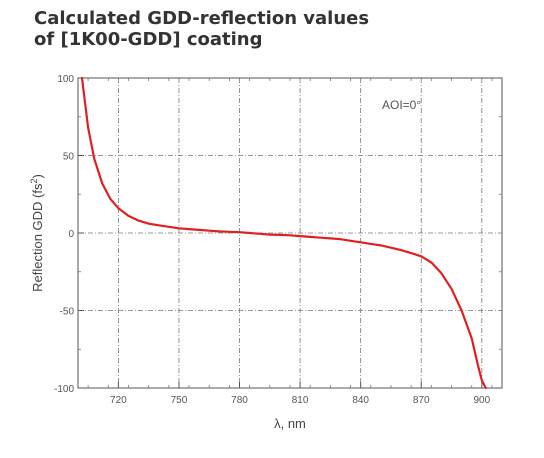 This screenshot has width=544, height=458. I want to click on chart-title-line-1: Calculated GDD-reflection values, so click(202, 18).